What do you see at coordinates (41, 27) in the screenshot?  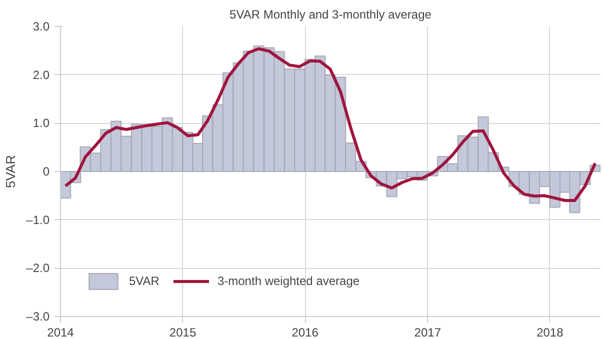 I see `y-tick-label: 3.0` at bounding box center [41, 27].